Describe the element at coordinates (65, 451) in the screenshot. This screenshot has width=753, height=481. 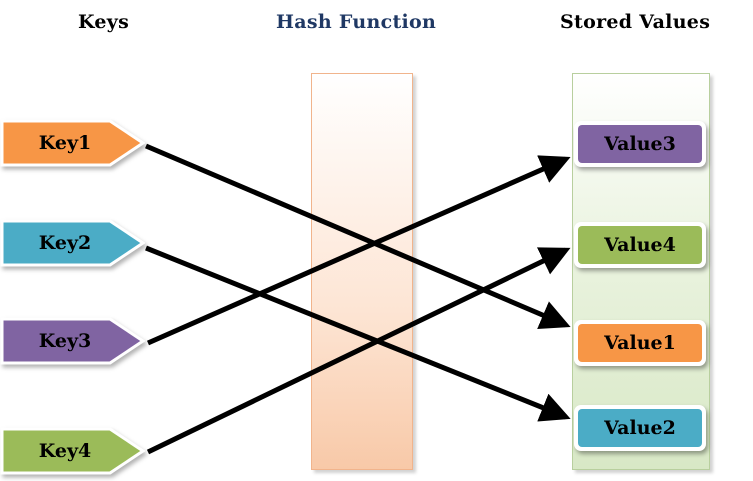
I see `key-4-label: Key4` at that location.